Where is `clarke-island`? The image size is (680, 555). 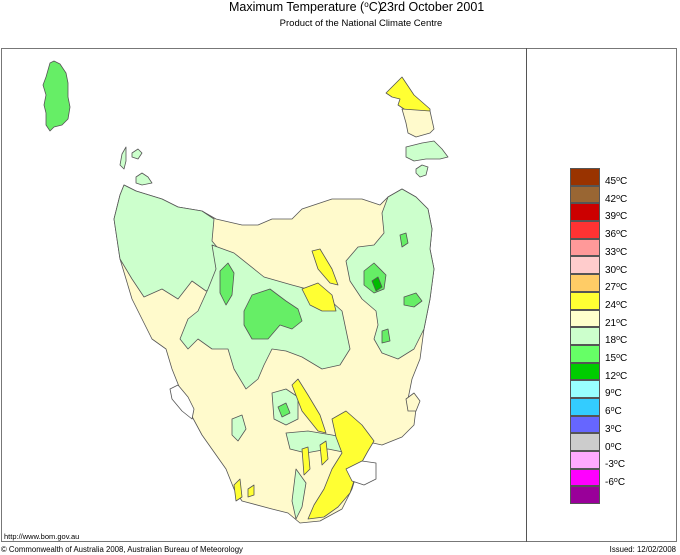 clarke-island is located at coordinates (422, 171).